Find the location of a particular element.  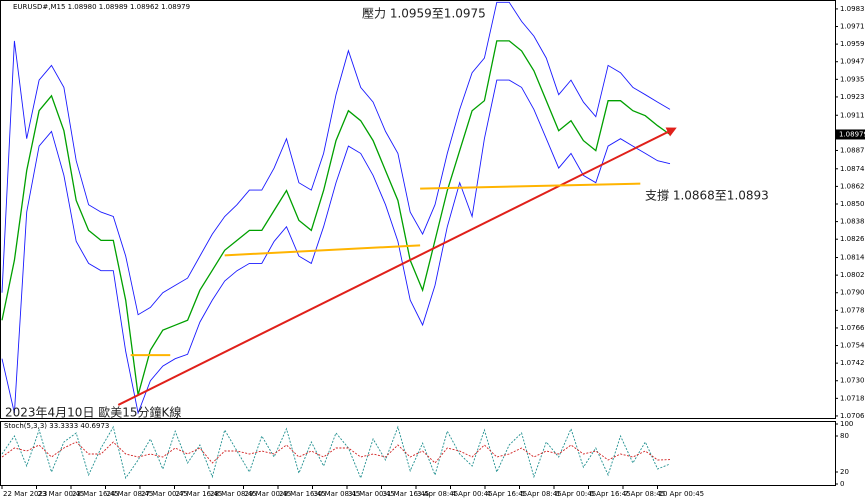

y-tick-label: 1.09110 is located at coordinates (852, 115).